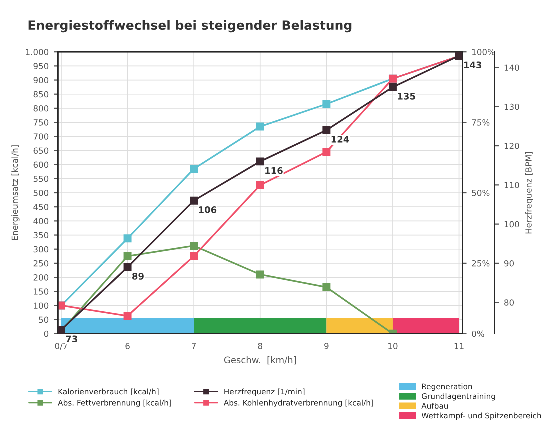  Describe the element at coordinates (41, 193) in the screenshot. I see `y-tick-label: 500` at that location.